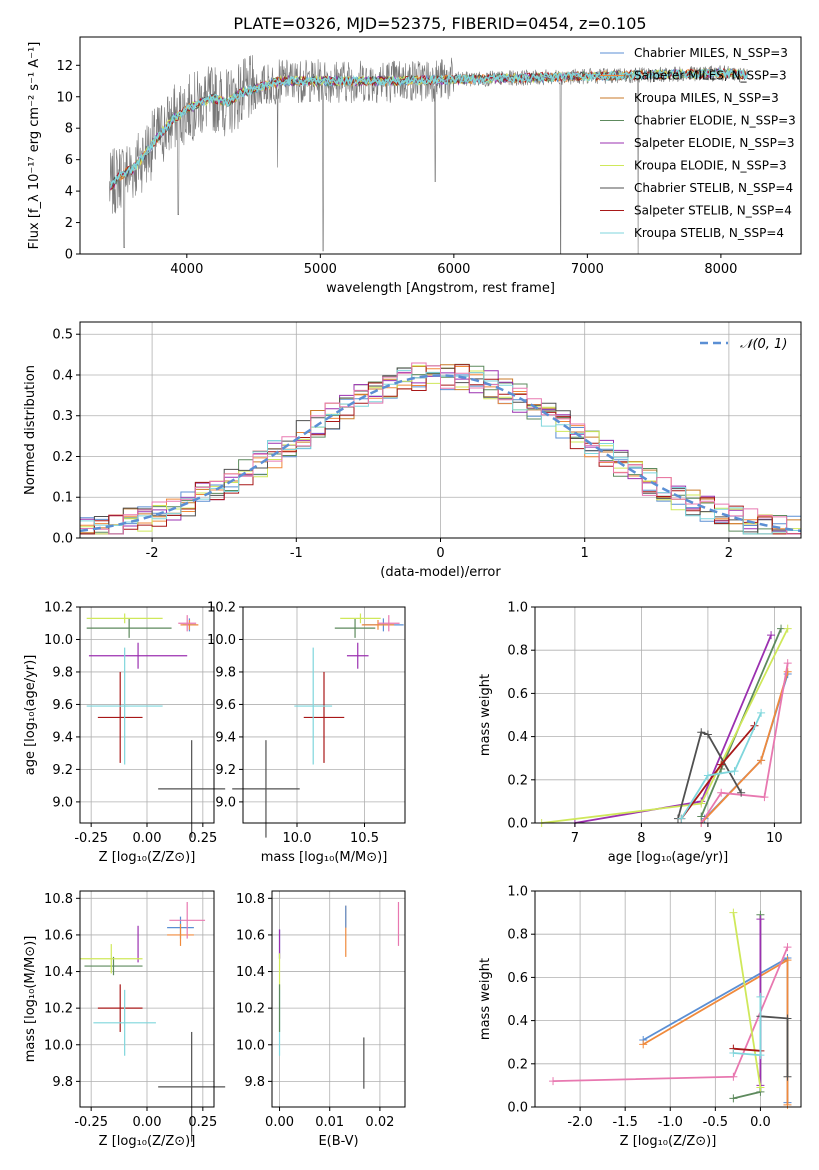 This screenshot has height=1170, width=819. What do you see at coordinates (62, 416) in the screenshot?
I see `y-tick-label: 0.3` at bounding box center [62, 416].